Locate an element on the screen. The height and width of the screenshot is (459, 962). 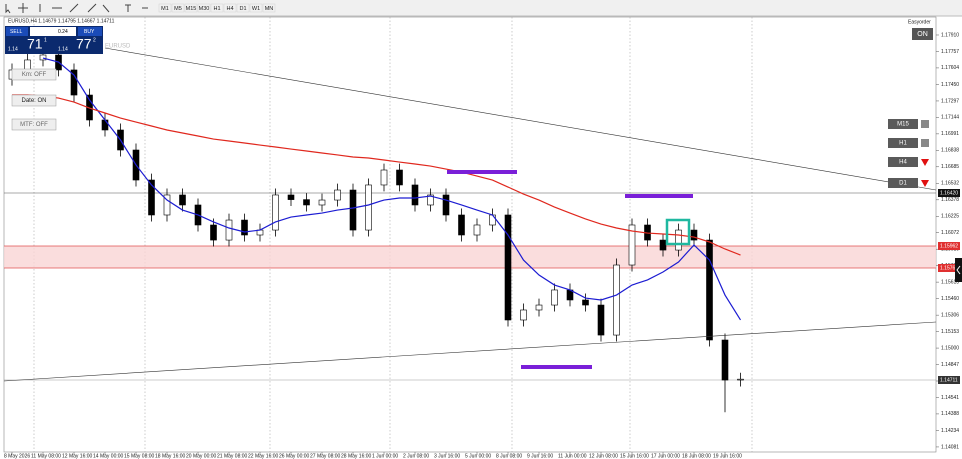
buy-big: 1.14 is located at coordinates (63, 49).